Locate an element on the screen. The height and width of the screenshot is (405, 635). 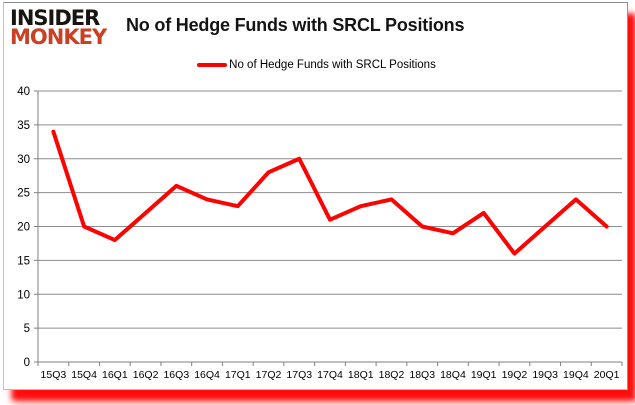
x-axis-label: 16Q3 is located at coordinates (176, 375).